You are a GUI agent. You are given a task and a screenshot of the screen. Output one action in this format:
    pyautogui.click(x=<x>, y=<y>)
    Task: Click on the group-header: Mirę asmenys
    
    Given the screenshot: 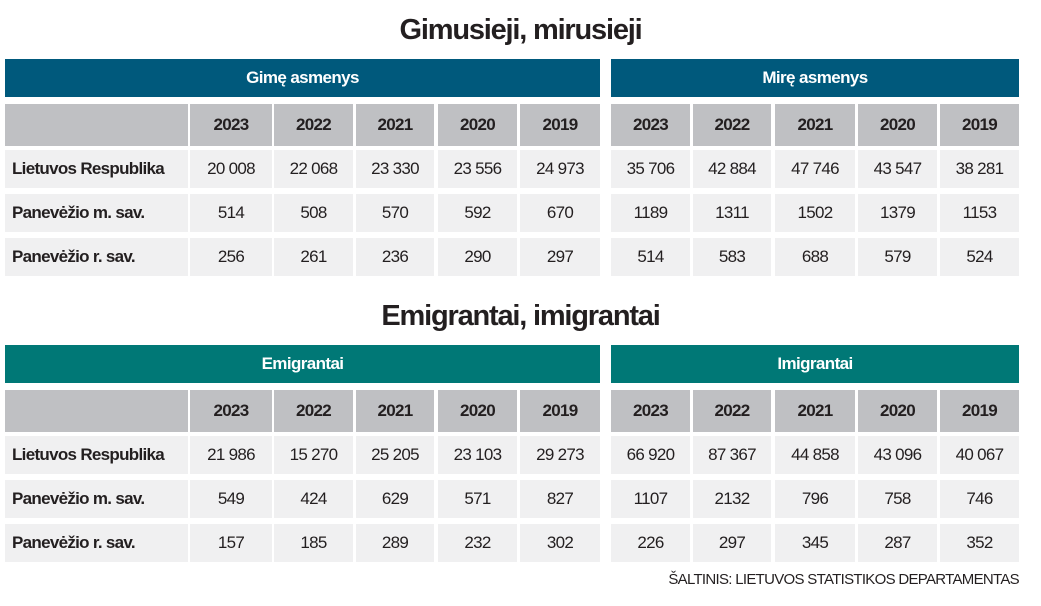 What is the action you would take?
    pyautogui.click(x=815, y=78)
    